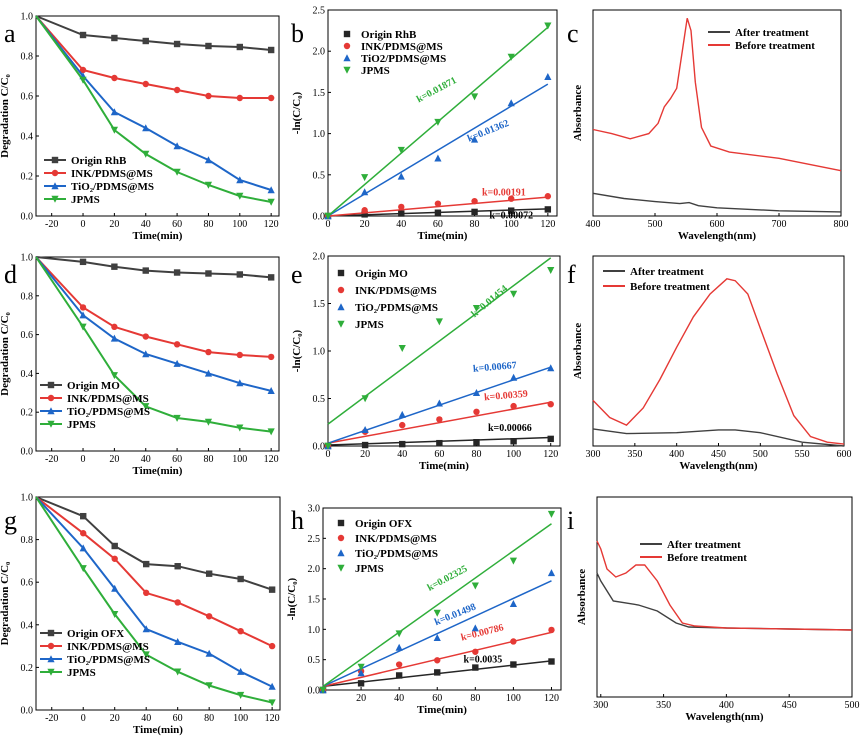 Image resolution: width=866 pixels, height=741 pixels. Describe the element at coordinates (153, 109) in the screenshot. I see `panel-a-series-jpms-line` at that location.